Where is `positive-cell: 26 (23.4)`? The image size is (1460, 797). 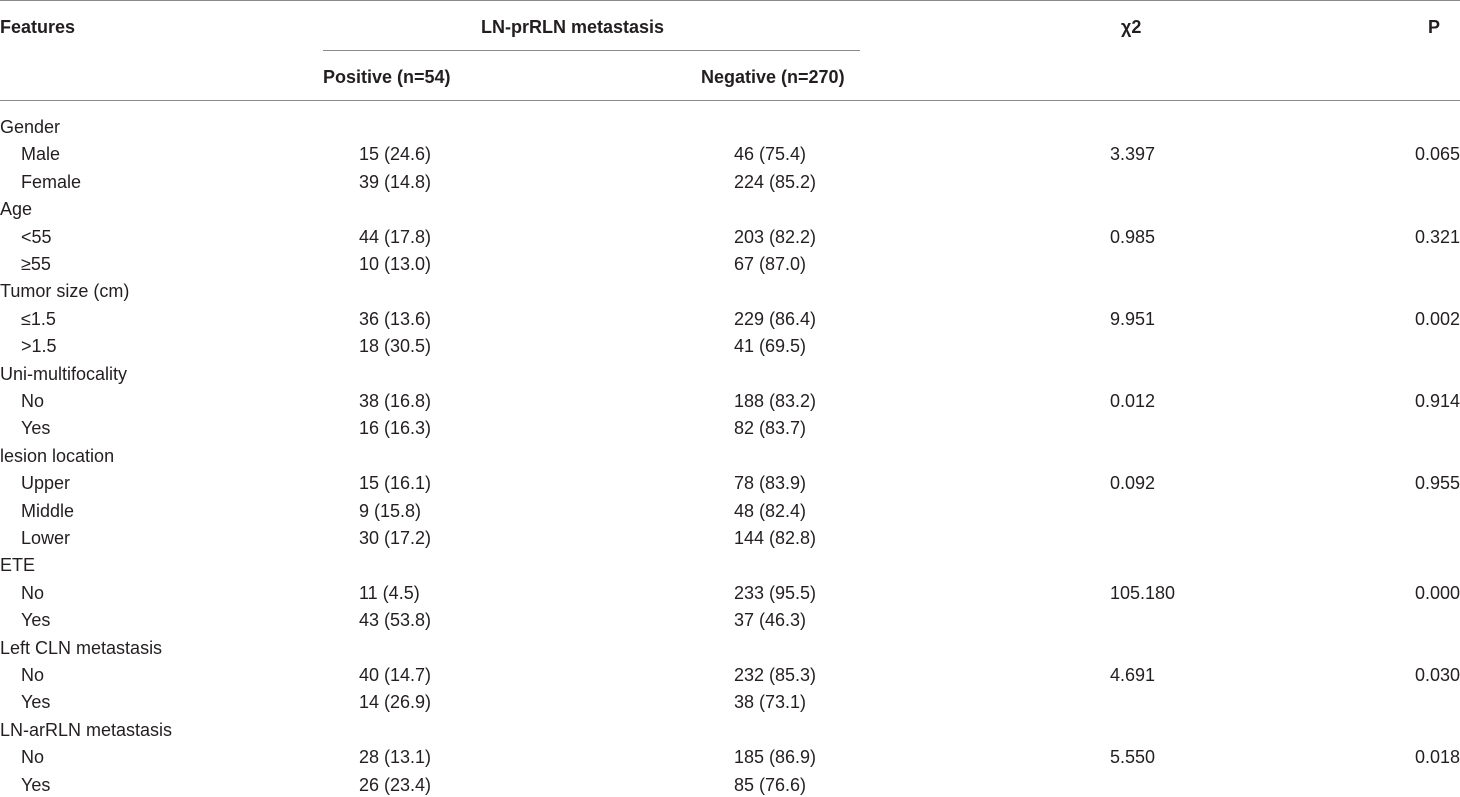
positive-cell: 26 (23.4) is located at coordinates (395, 785).